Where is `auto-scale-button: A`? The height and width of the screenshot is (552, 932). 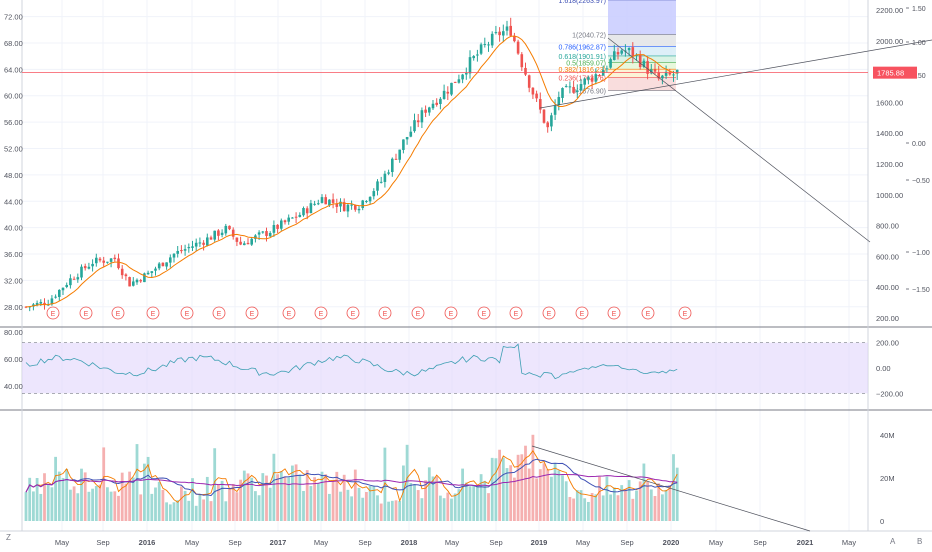
auto-scale-button: A is located at coordinates (893, 541).